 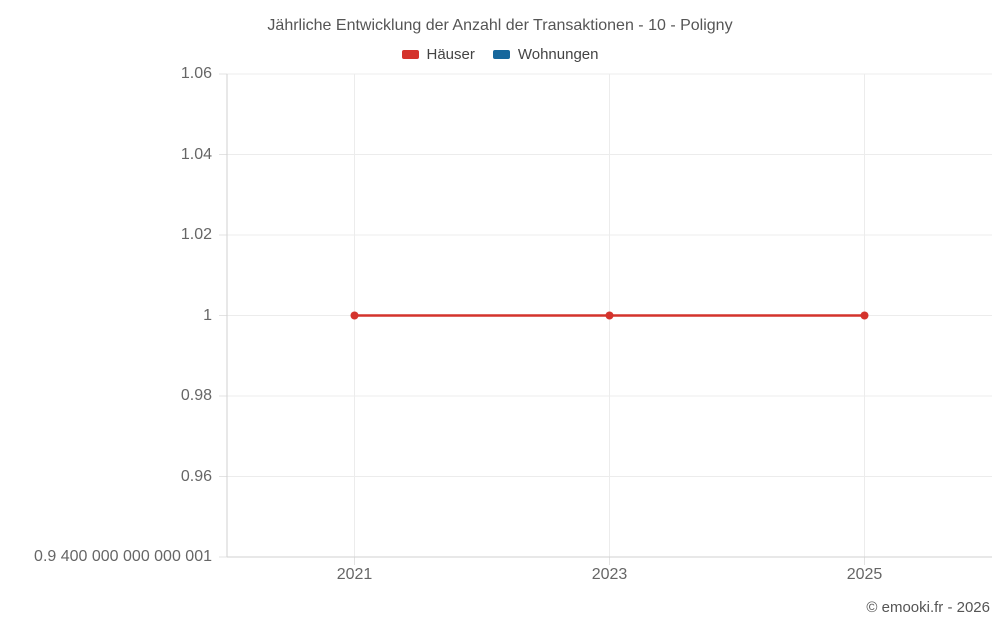 What do you see at coordinates (558, 54) in the screenshot?
I see `legend-label: Wohnungen` at bounding box center [558, 54].